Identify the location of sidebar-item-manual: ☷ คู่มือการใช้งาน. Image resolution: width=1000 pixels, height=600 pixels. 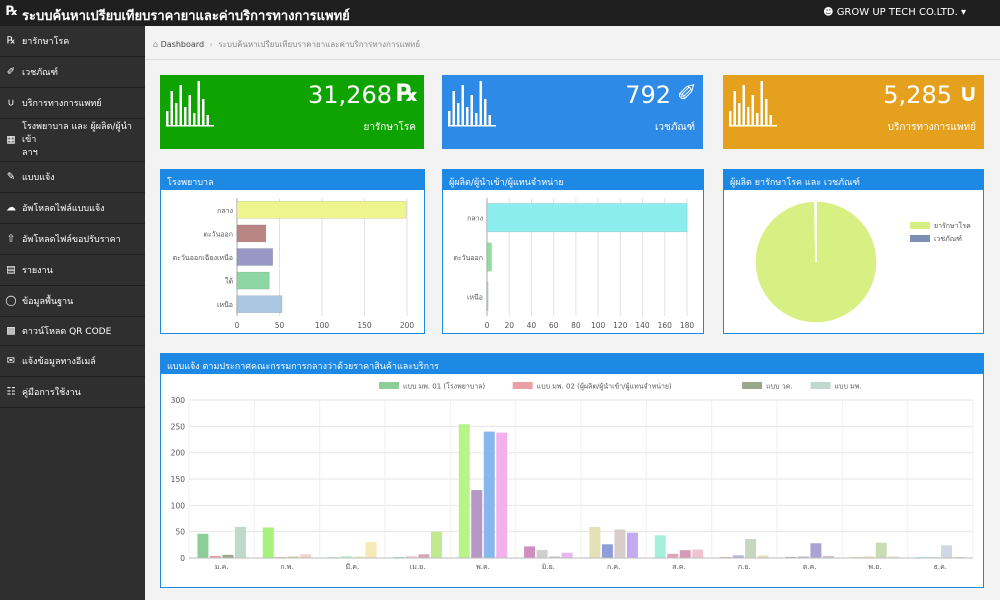
(72, 392).